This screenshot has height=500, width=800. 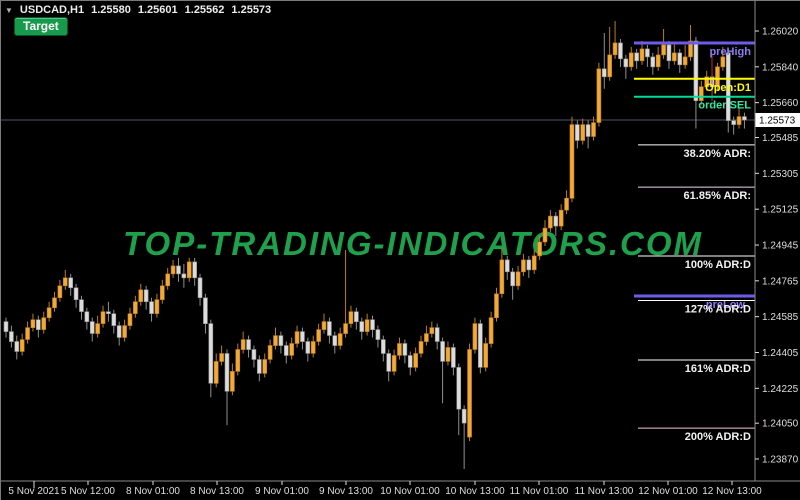 I want to click on level-label: 127% ADR:D, so click(x=718, y=310).